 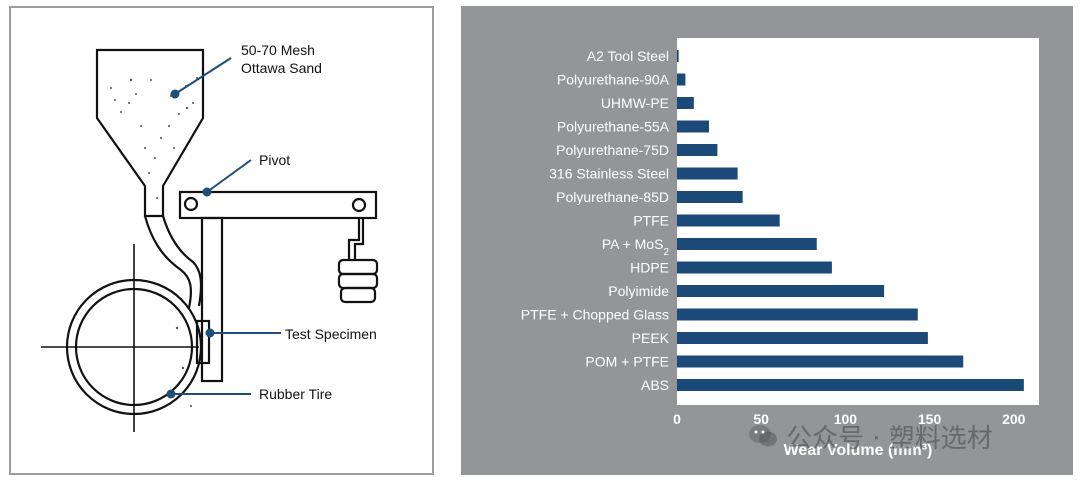 I want to click on sand-label-line1: 50-70 Mesh, so click(x=278, y=50).